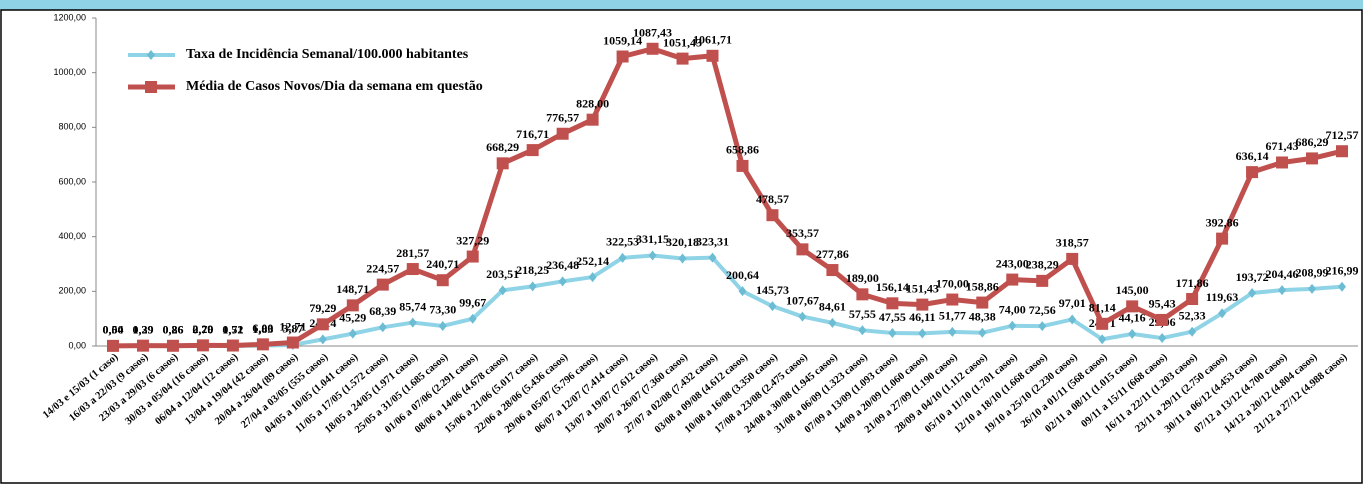 This screenshot has width=1363, height=484. What do you see at coordinates (1132, 318) in the screenshot?
I see `data-label: 44,16` at bounding box center [1132, 318].